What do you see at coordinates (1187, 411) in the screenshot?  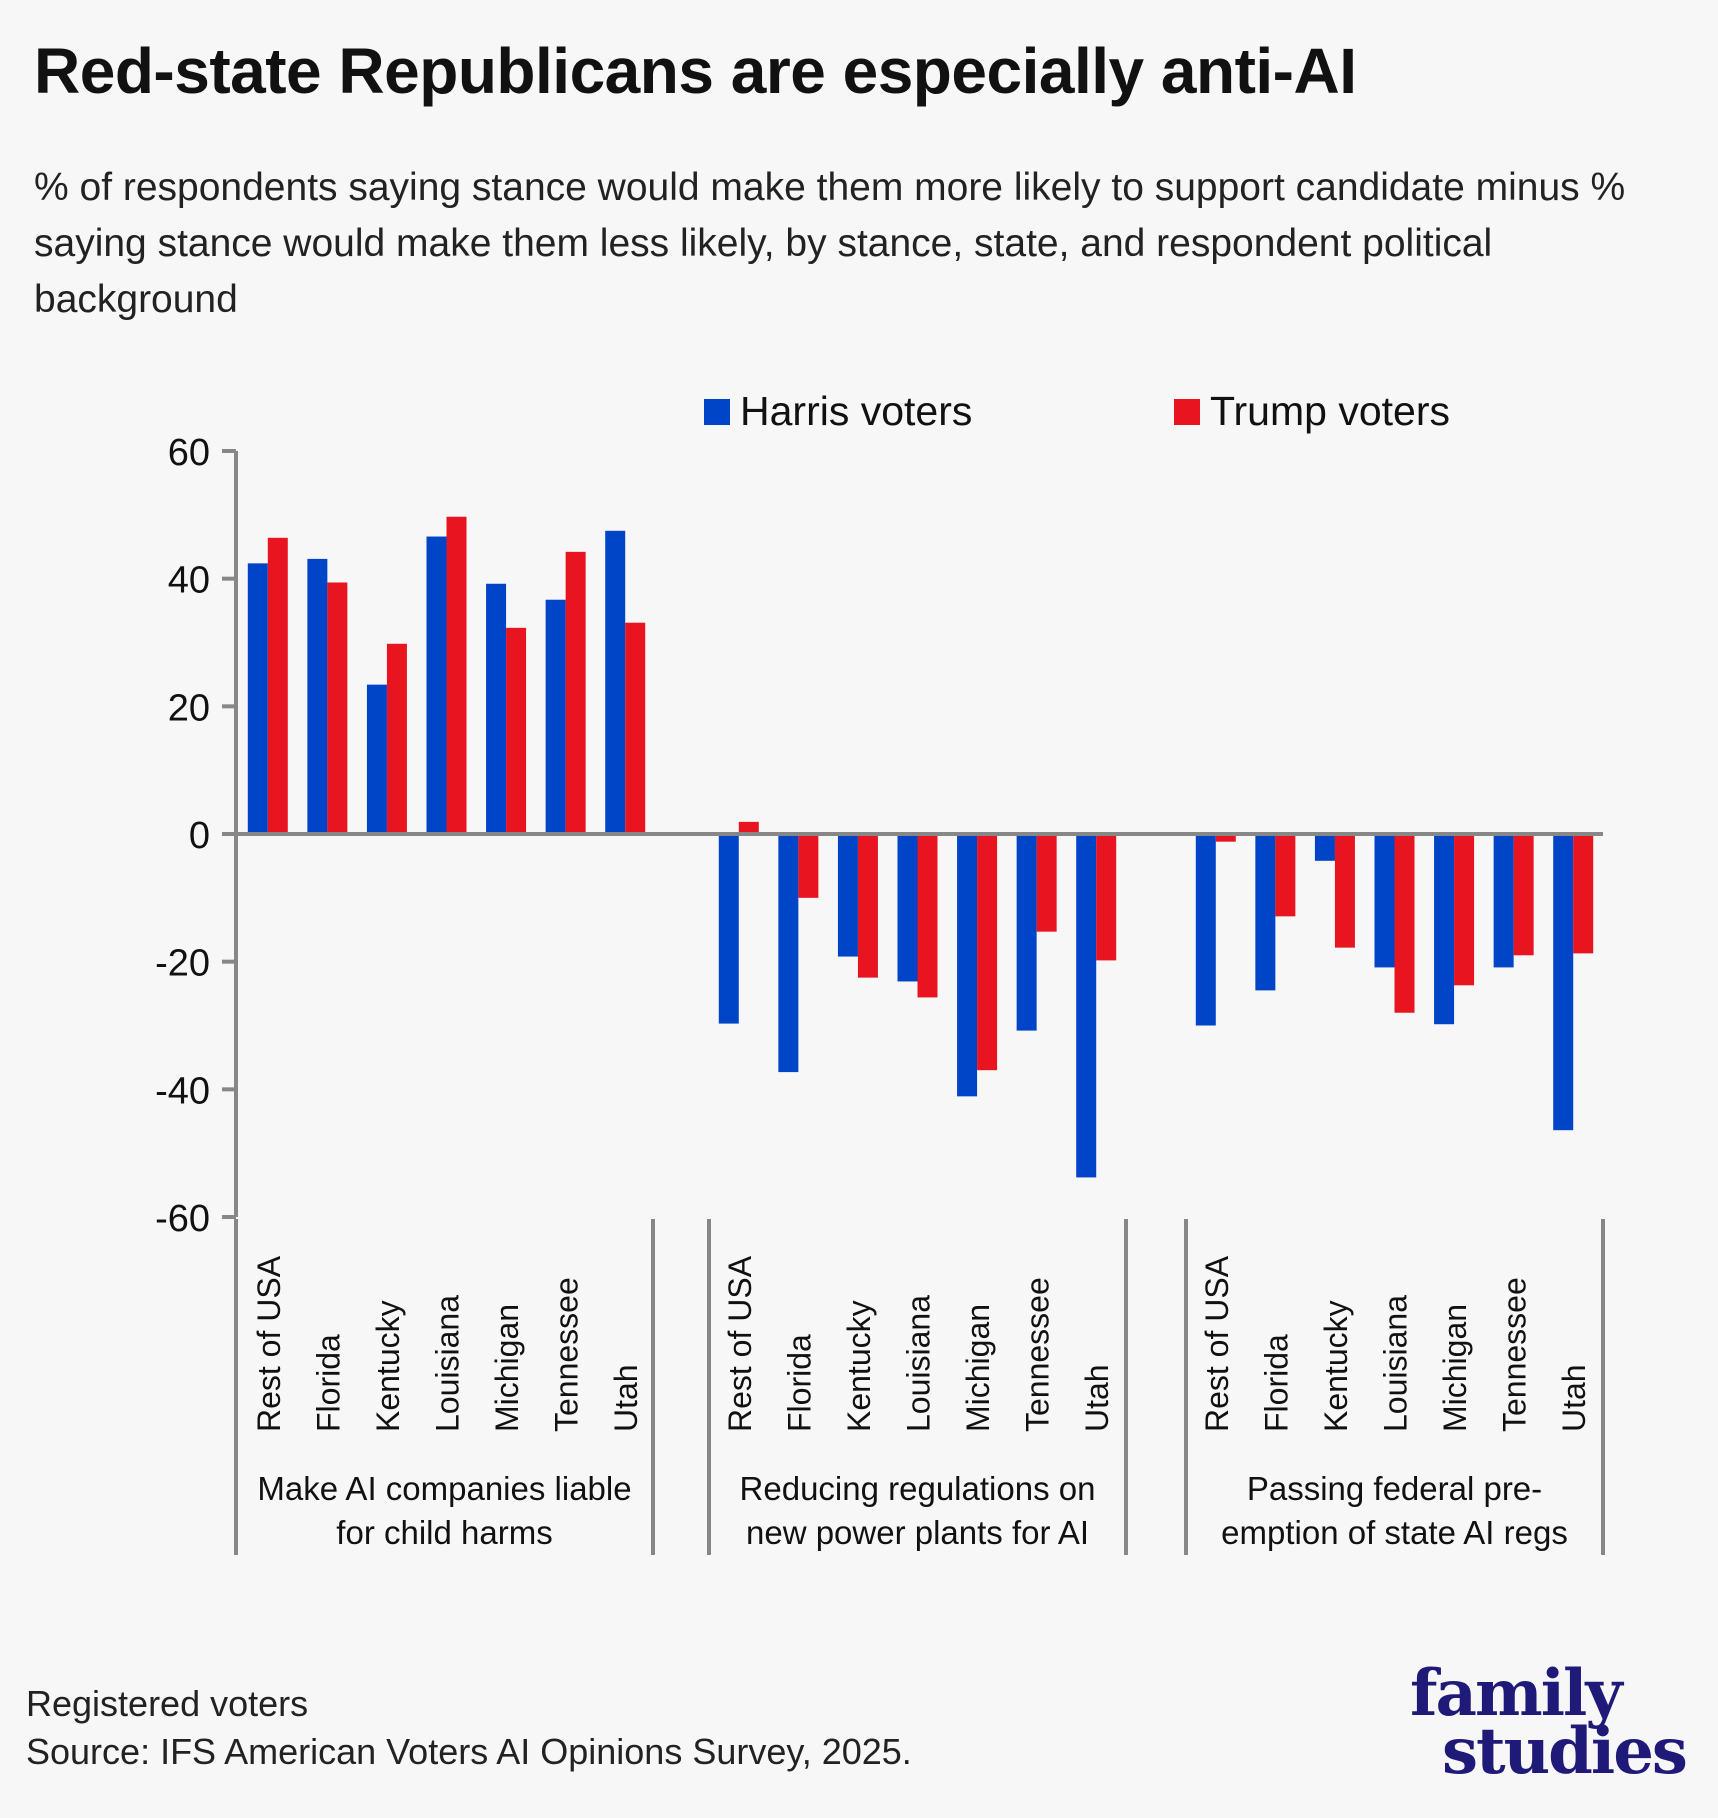 I see `legend-swatch-trump` at bounding box center [1187, 411].